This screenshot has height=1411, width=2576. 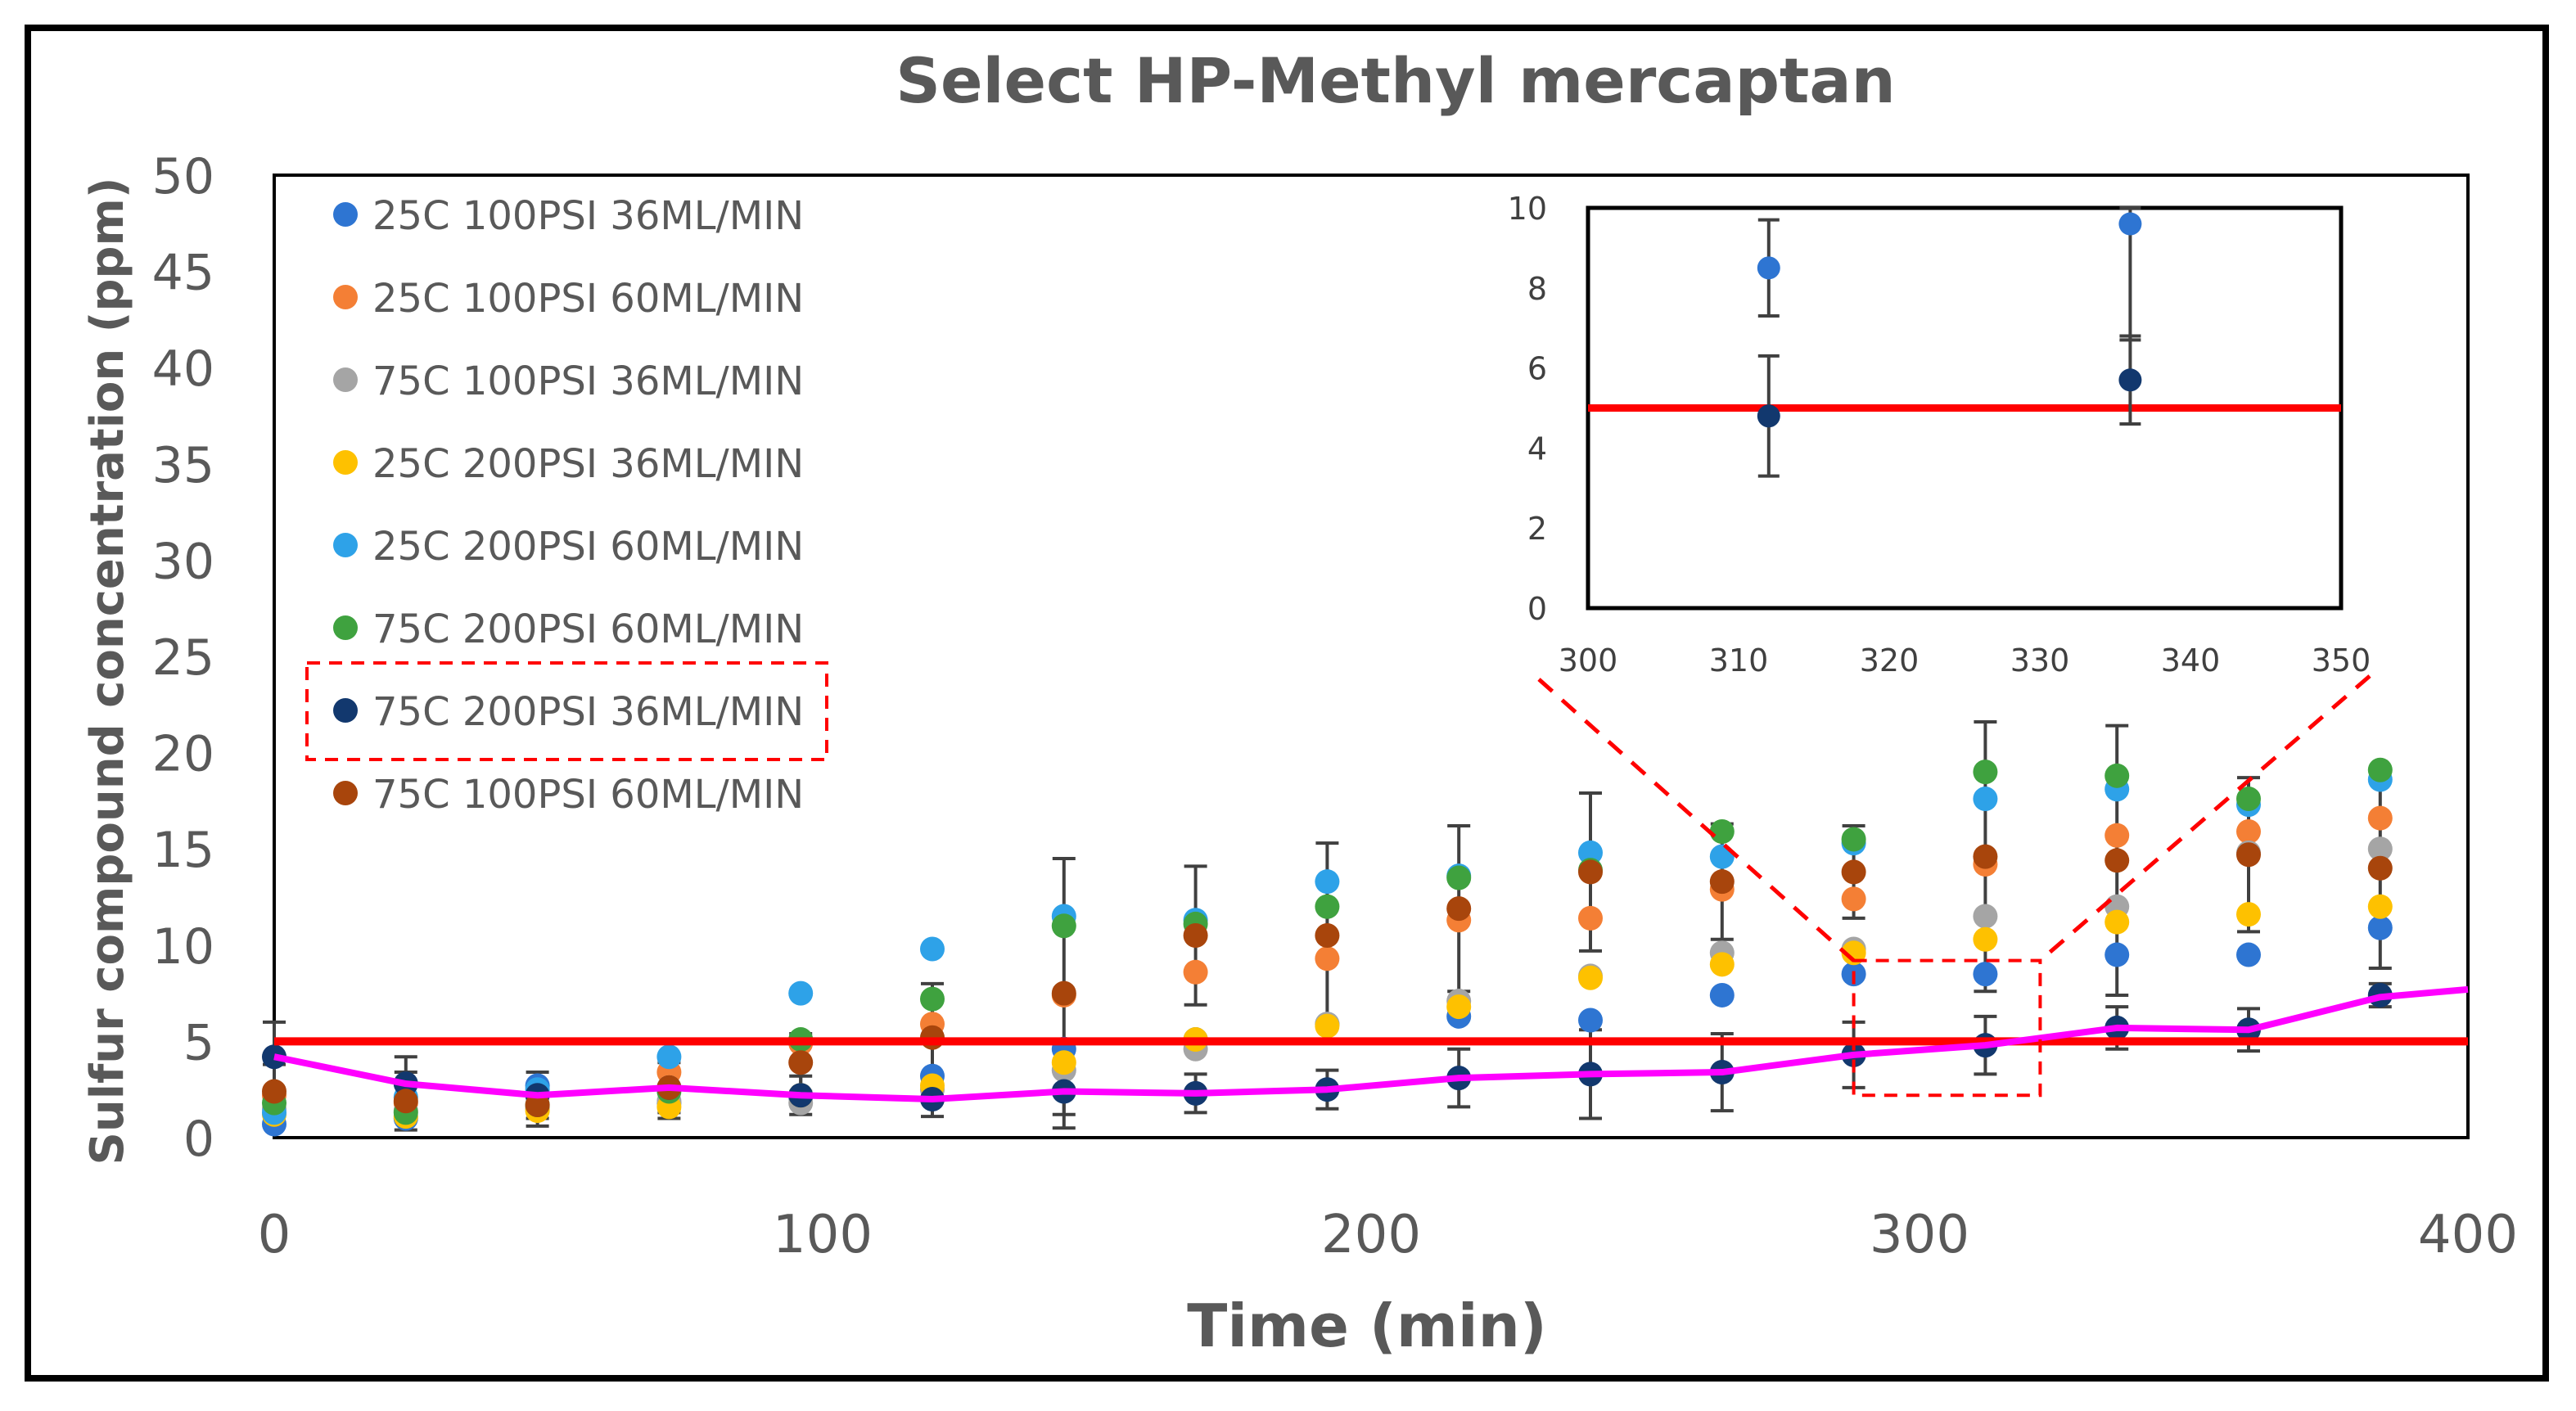 I want to click on inset-x-tick-label: 340, so click(x=2191, y=660).